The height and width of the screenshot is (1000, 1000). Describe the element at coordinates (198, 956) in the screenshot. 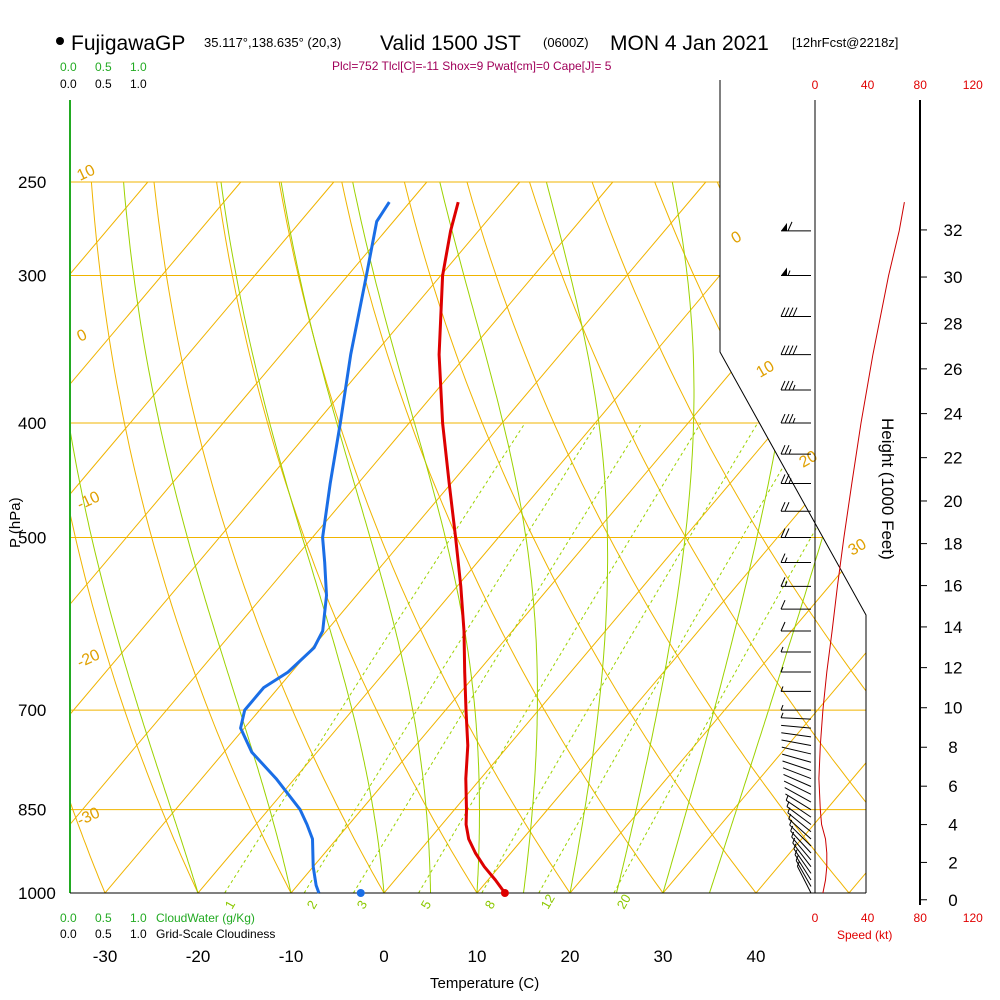

I see `temperature-tick-label: -20` at that location.